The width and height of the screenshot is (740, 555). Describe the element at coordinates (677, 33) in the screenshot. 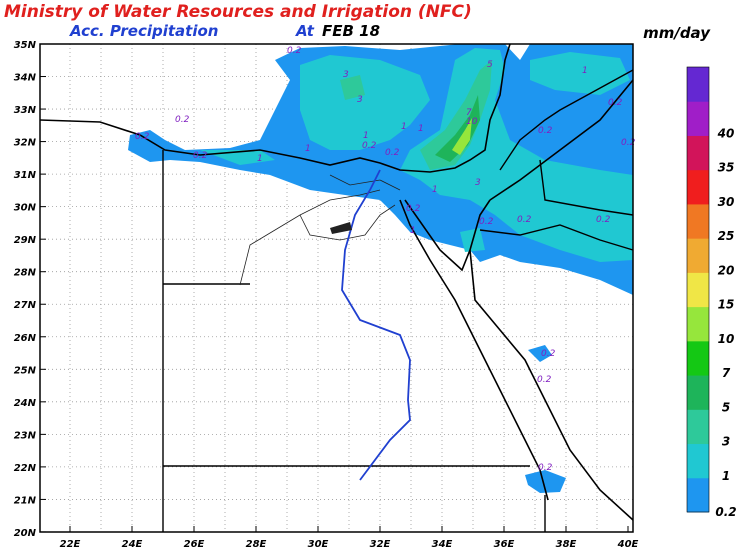

I see `unit: mm/day` at that location.